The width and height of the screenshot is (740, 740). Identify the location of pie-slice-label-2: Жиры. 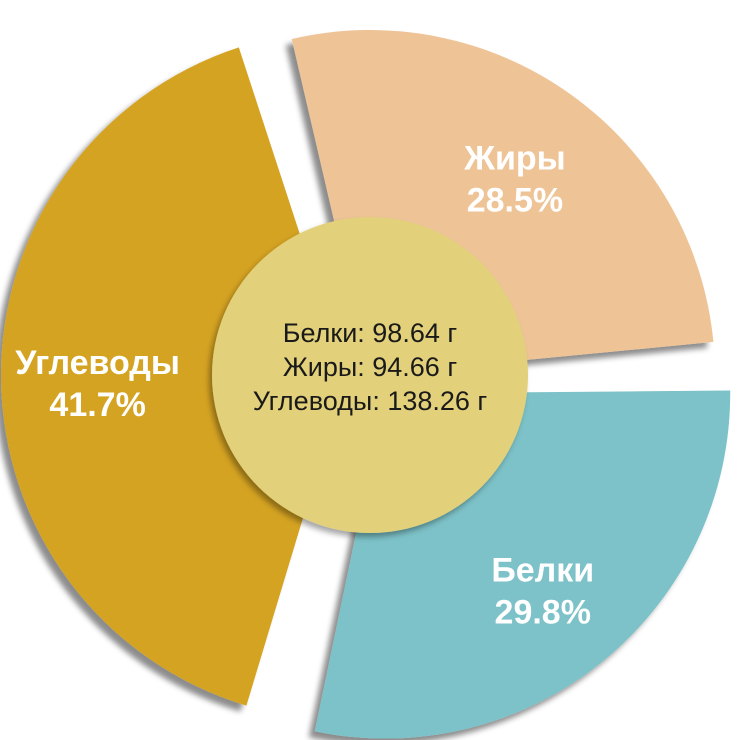
(514, 158).